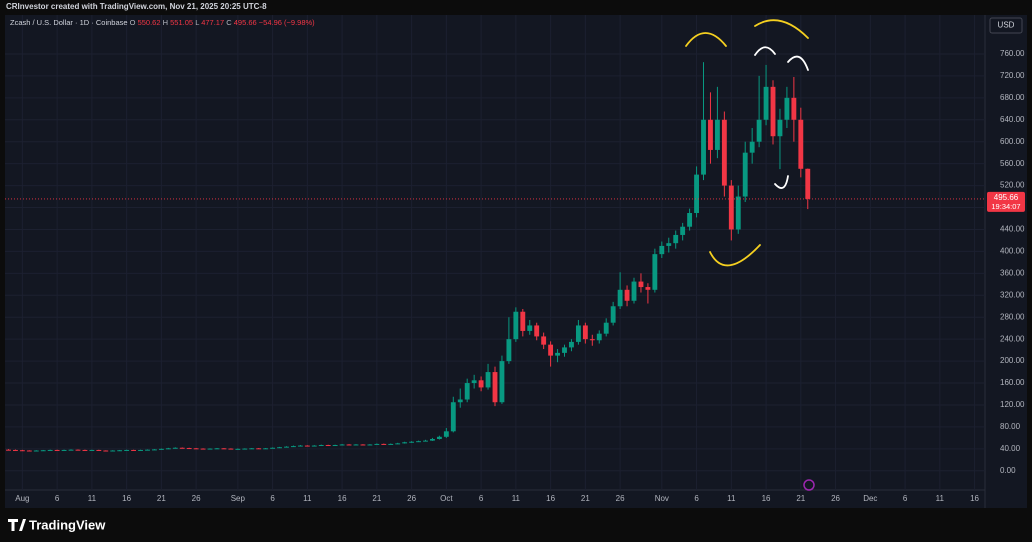  What do you see at coordinates (1012, 53) in the screenshot?
I see `y-tick-label: 760.00` at bounding box center [1012, 53].